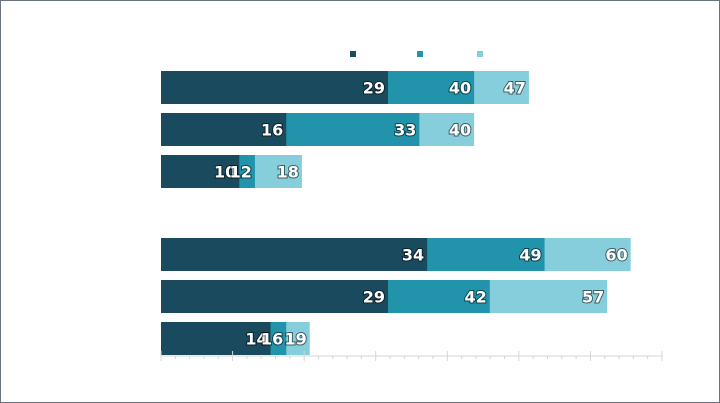  I want to click on data-label-g1-r2-s2: 33, so click(405, 130).